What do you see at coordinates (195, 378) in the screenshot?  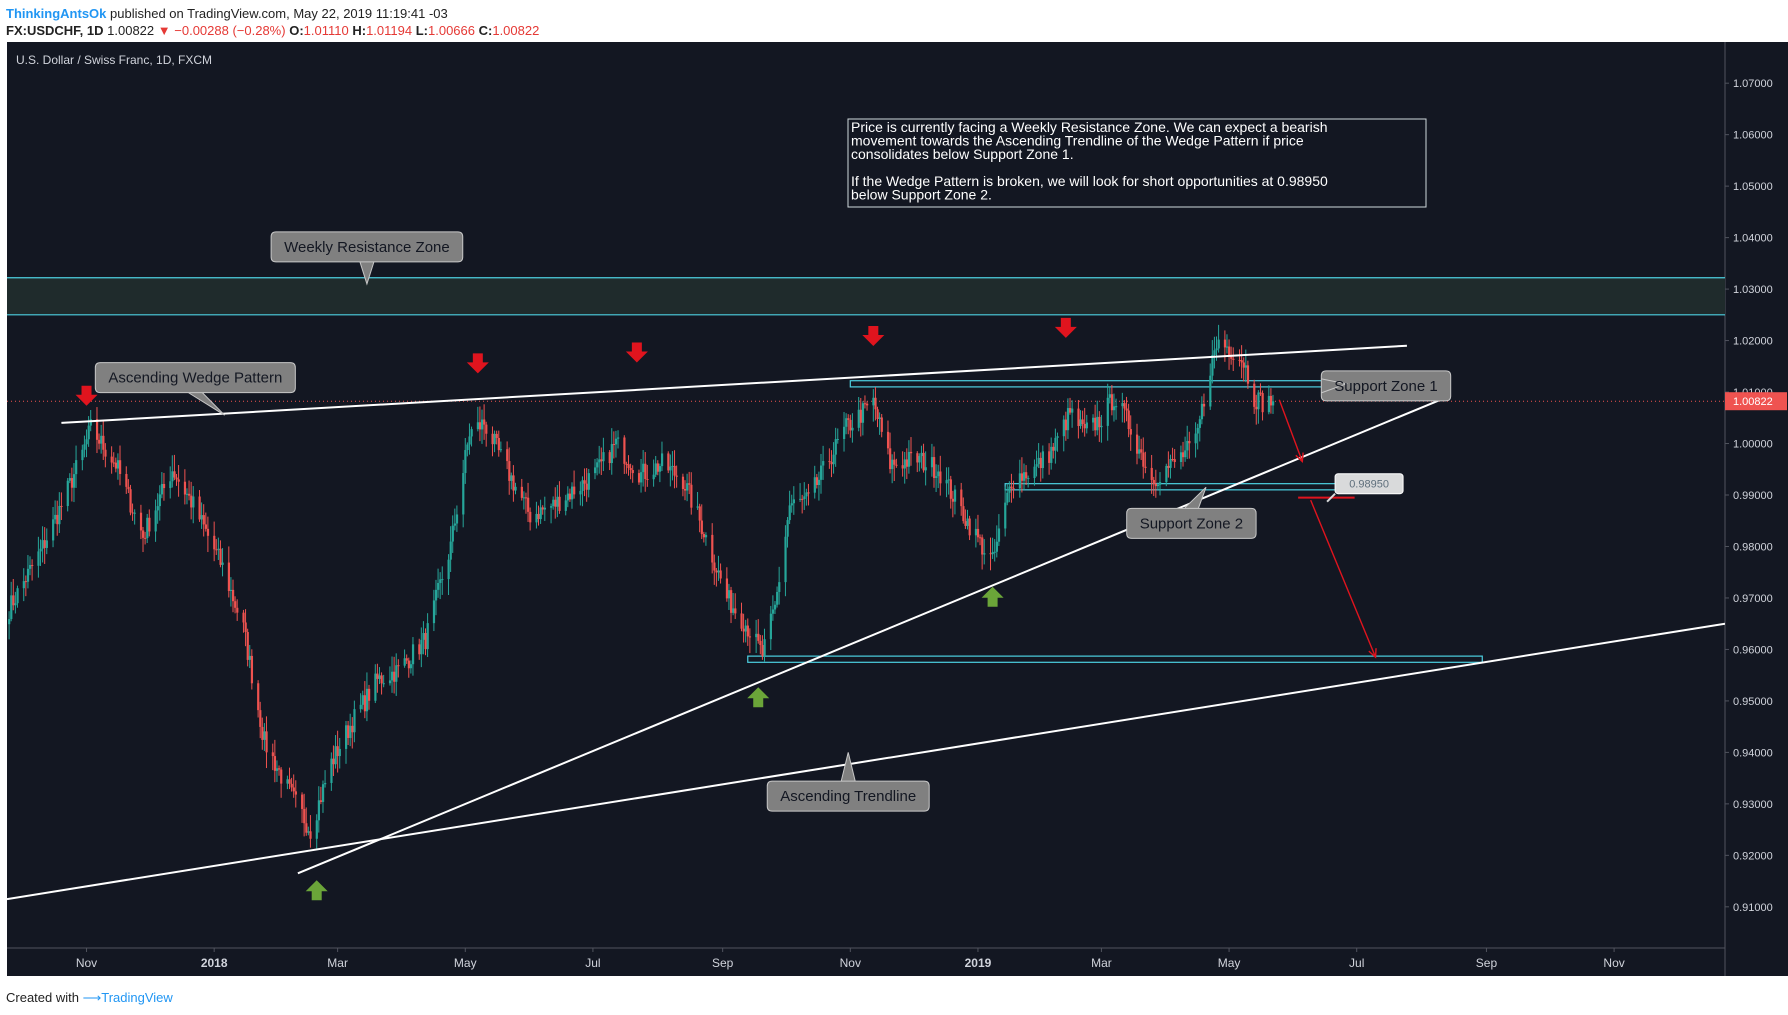 I see `svg-text: Ascending Wedge Pattern` at bounding box center [195, 378].